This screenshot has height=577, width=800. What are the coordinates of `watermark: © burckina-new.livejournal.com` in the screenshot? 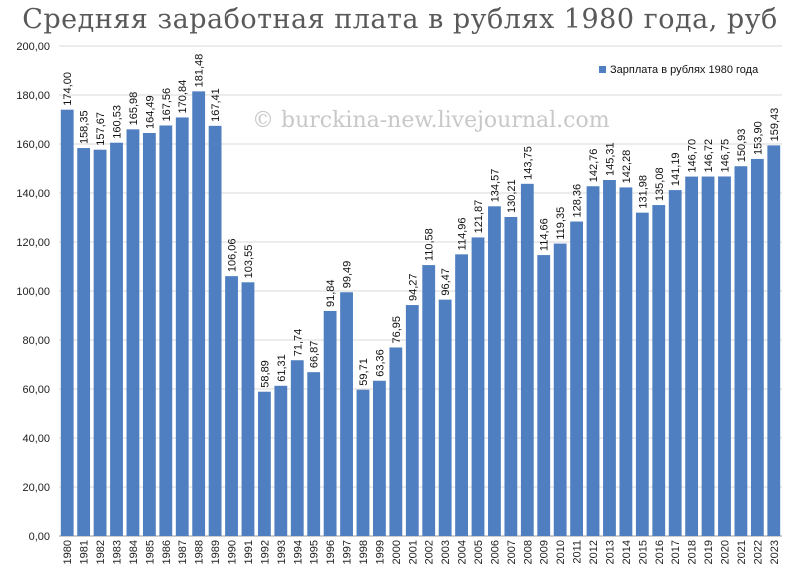 It's located at (431, 120).